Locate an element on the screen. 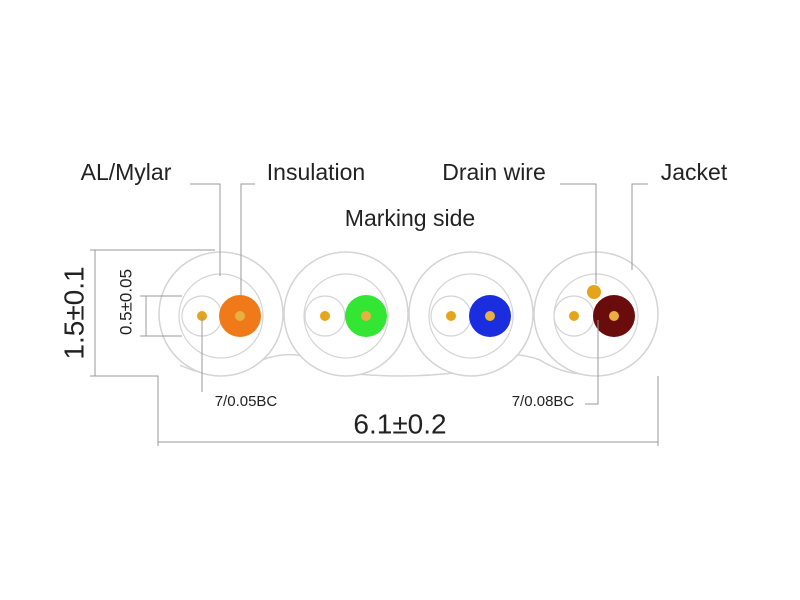  width-dimension: 6.1±0.2 is located at coordinates (399, 423).